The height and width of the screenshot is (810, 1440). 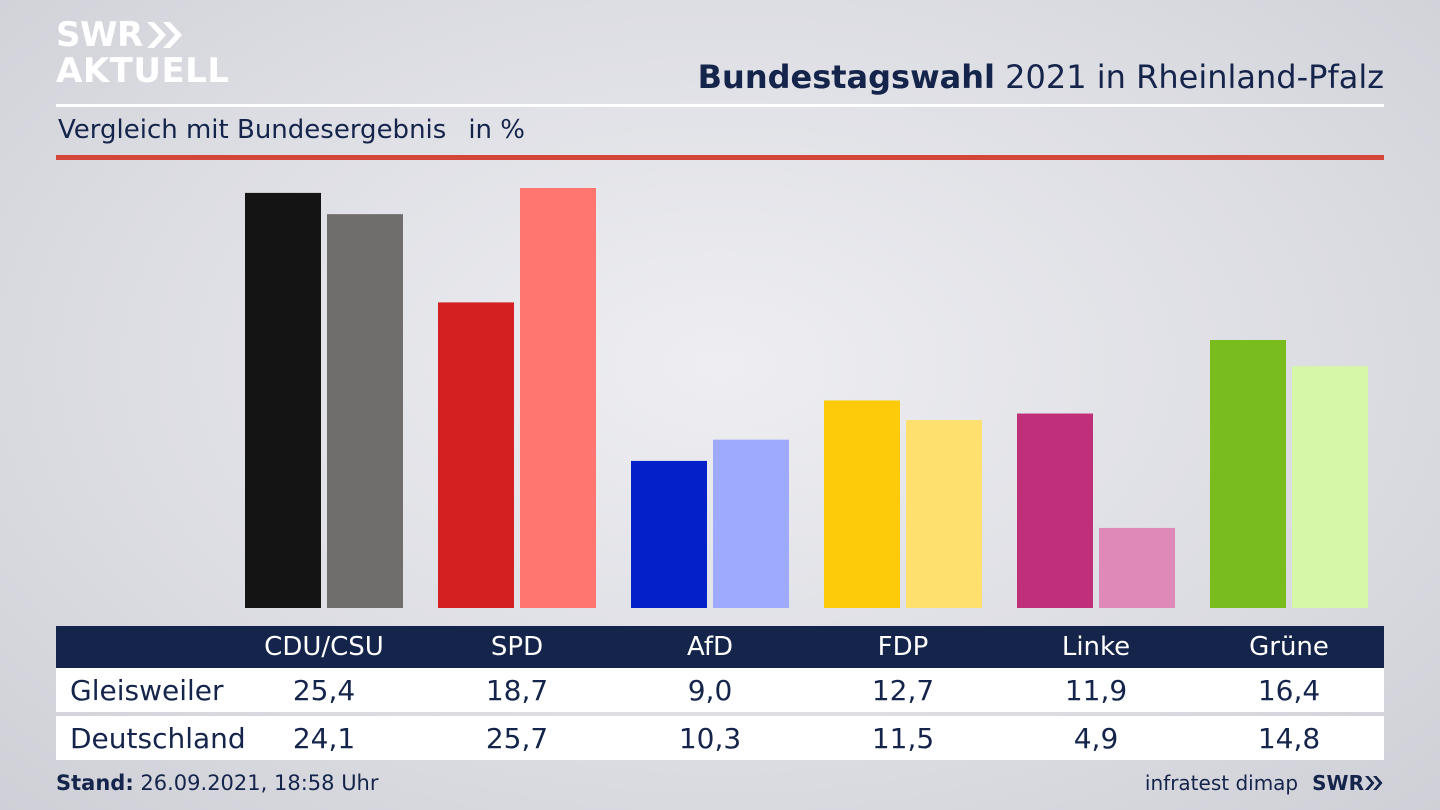 I want to click on column-header: CDU/CSU, so click(x=324, y=647).